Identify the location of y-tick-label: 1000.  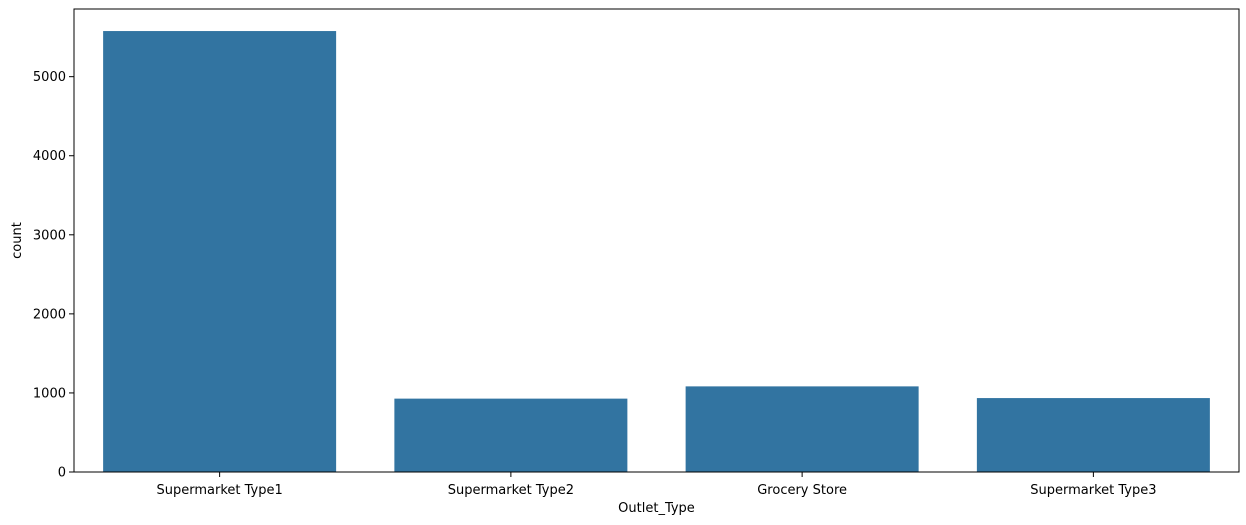
(49, 393).